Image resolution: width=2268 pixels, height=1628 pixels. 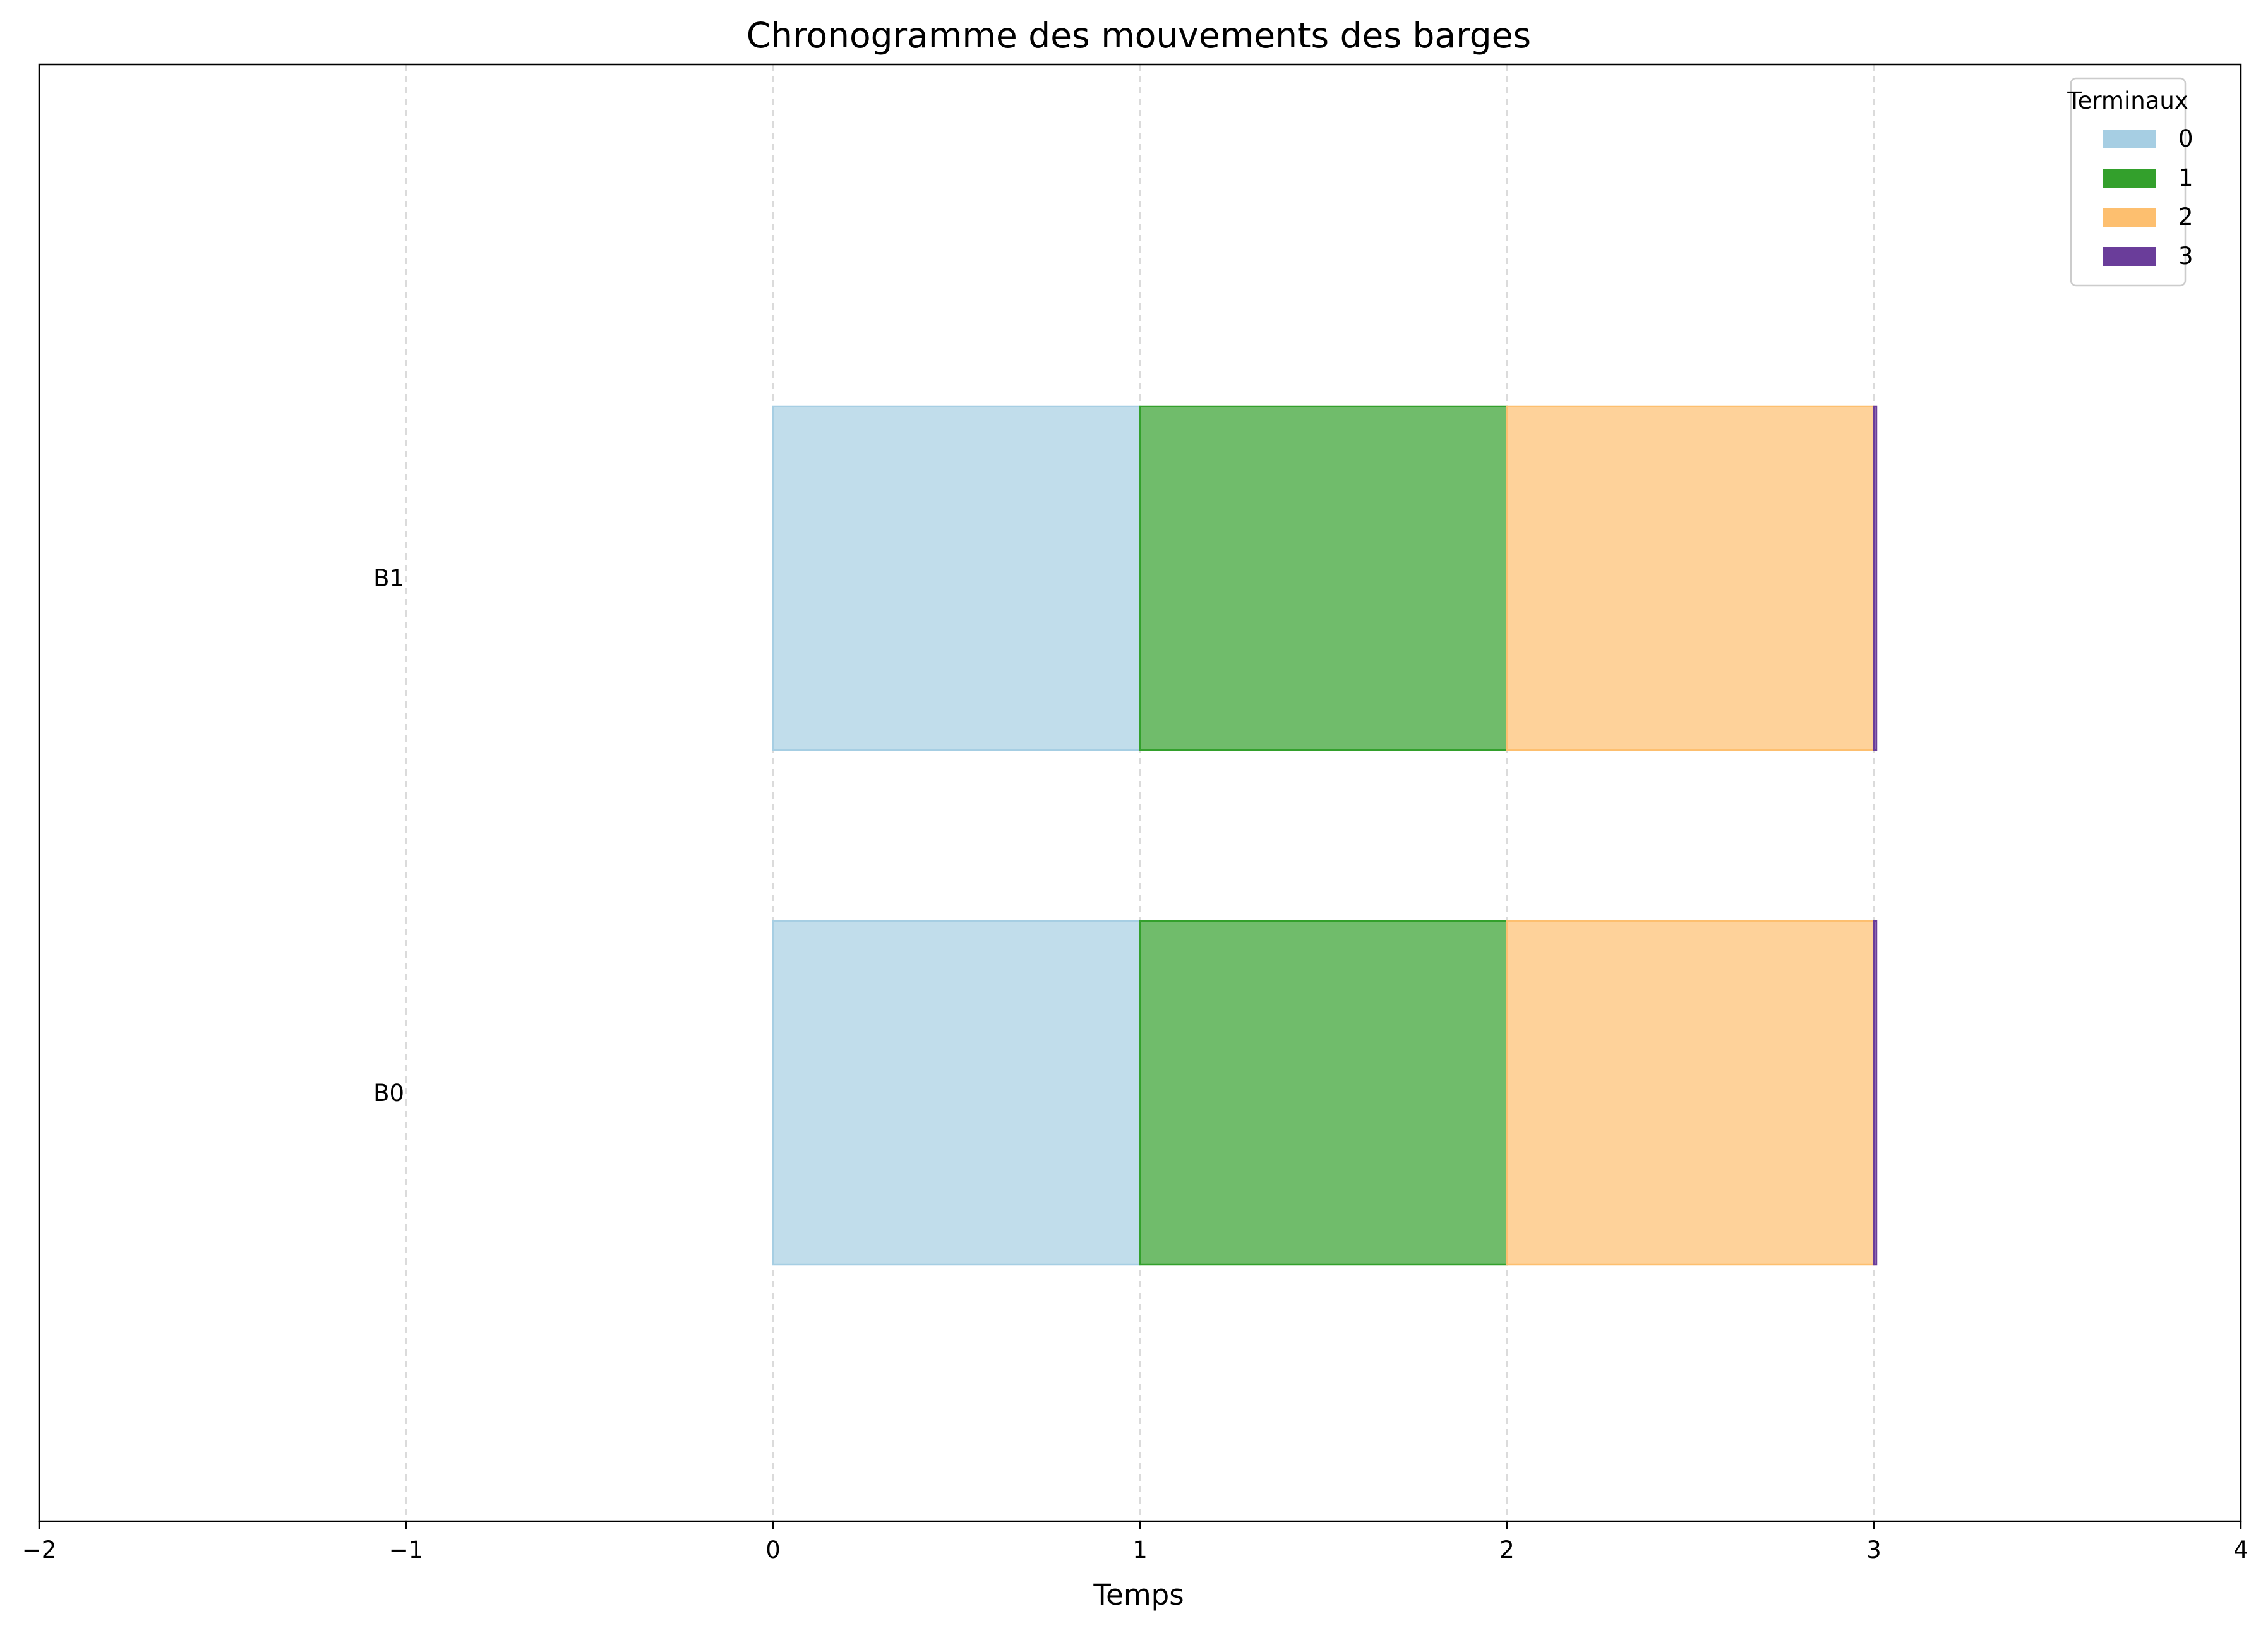 I want to click on legend: Terminaux 0 1 2 3, so click(x=2130, y=182).